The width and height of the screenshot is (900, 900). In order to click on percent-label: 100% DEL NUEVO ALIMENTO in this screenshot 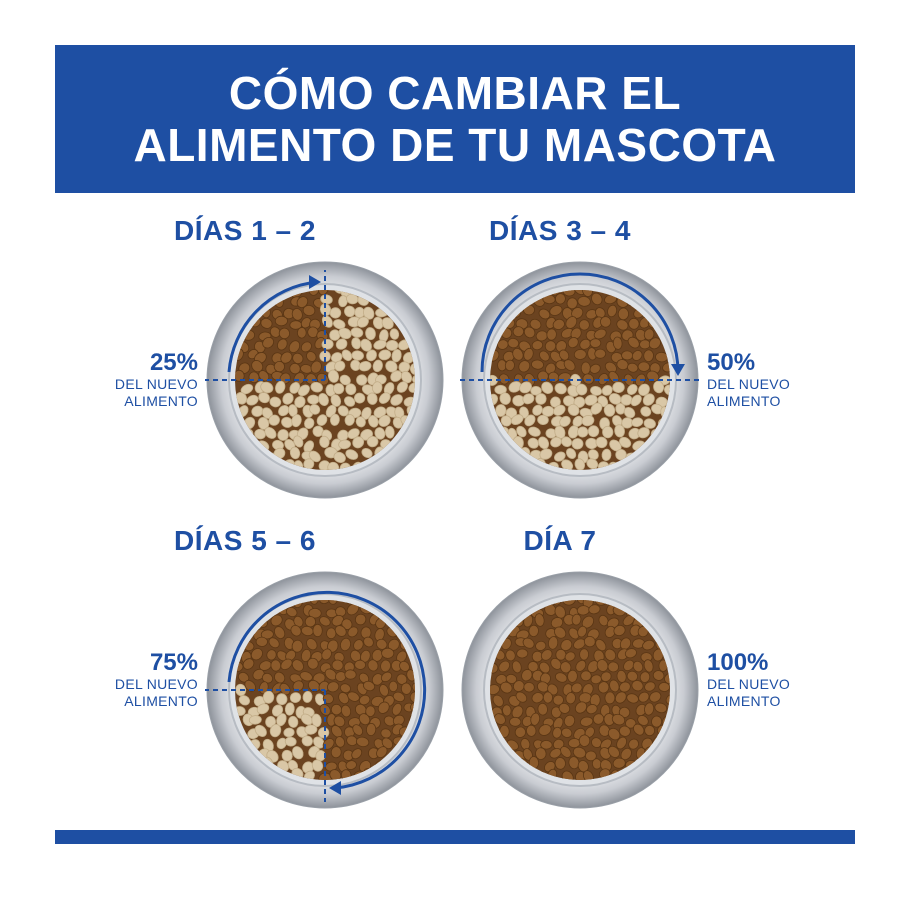, I will do `click(767, 680)`.